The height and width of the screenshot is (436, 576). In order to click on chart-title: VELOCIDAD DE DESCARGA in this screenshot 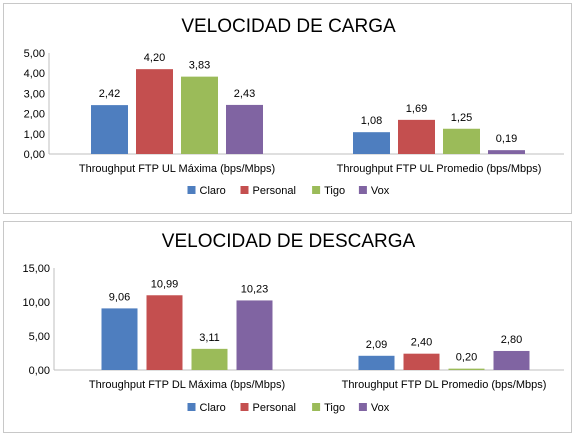, I will do `click(289, 241)`.